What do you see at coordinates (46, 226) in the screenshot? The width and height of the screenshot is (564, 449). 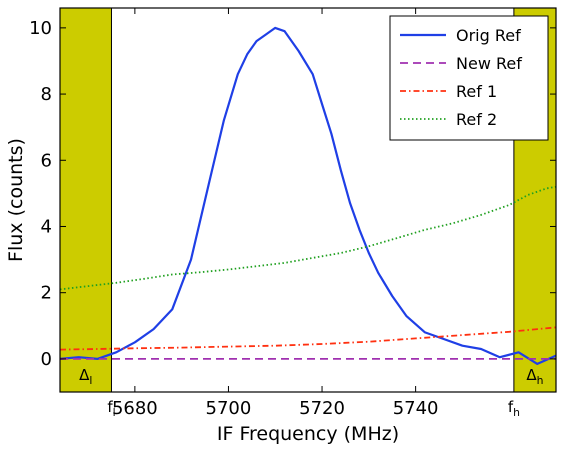 I see `y-tick-label: 4` at bounding box center [46, 226].